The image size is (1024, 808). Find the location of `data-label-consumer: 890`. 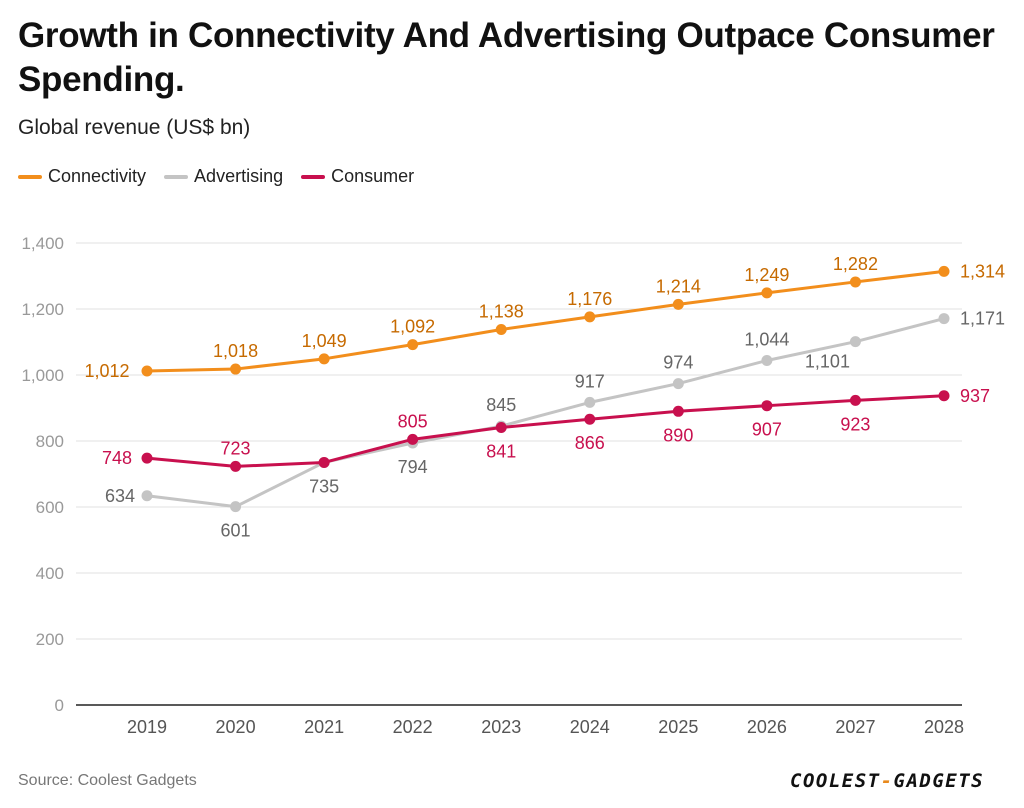

data-label-consumer: 890 is located at coordinates (678, 435).